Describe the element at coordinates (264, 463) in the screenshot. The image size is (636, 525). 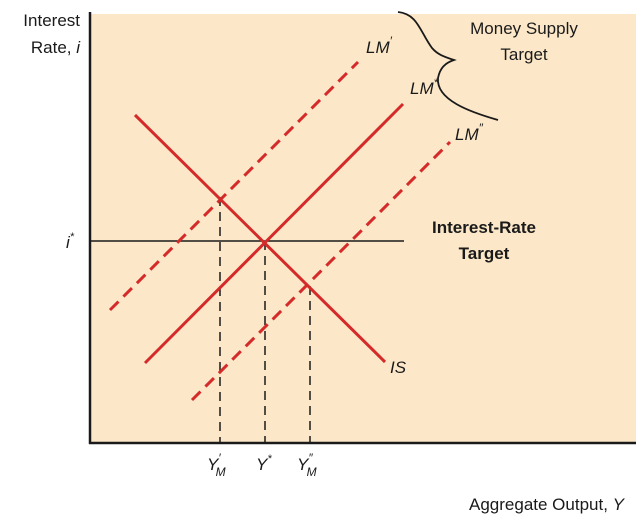
I see `tick-y-star: Y*` at that location.